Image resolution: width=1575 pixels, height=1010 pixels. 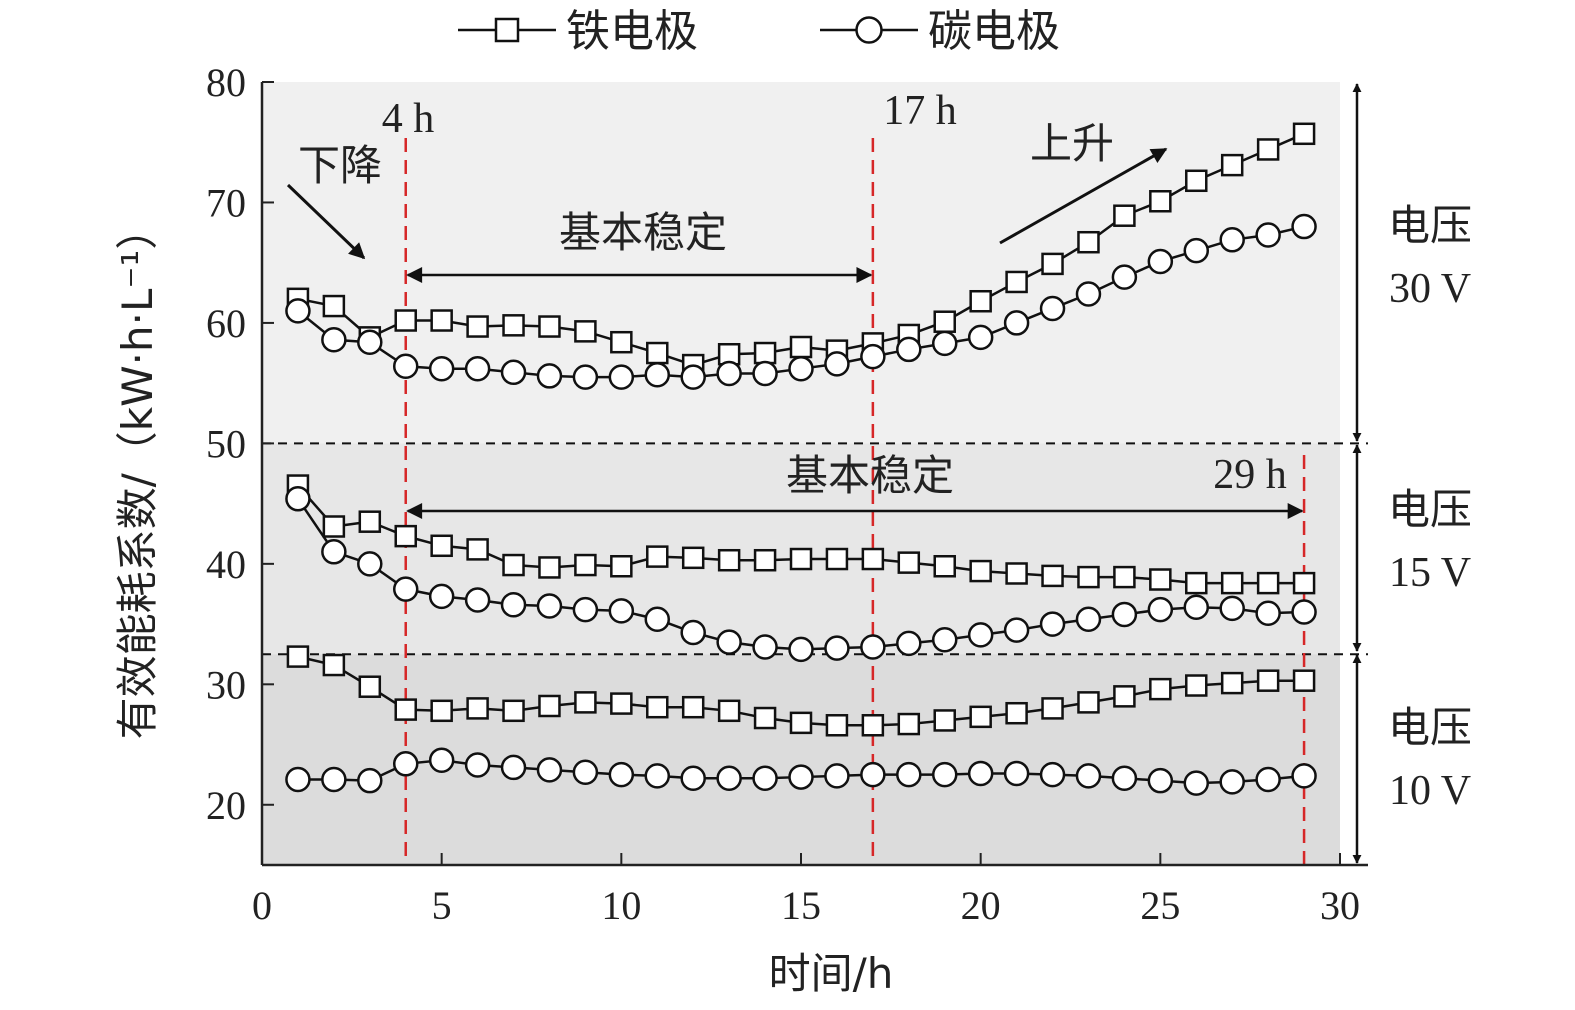 I want to click on series-30V-碳电极, so click(x=801, y=301).